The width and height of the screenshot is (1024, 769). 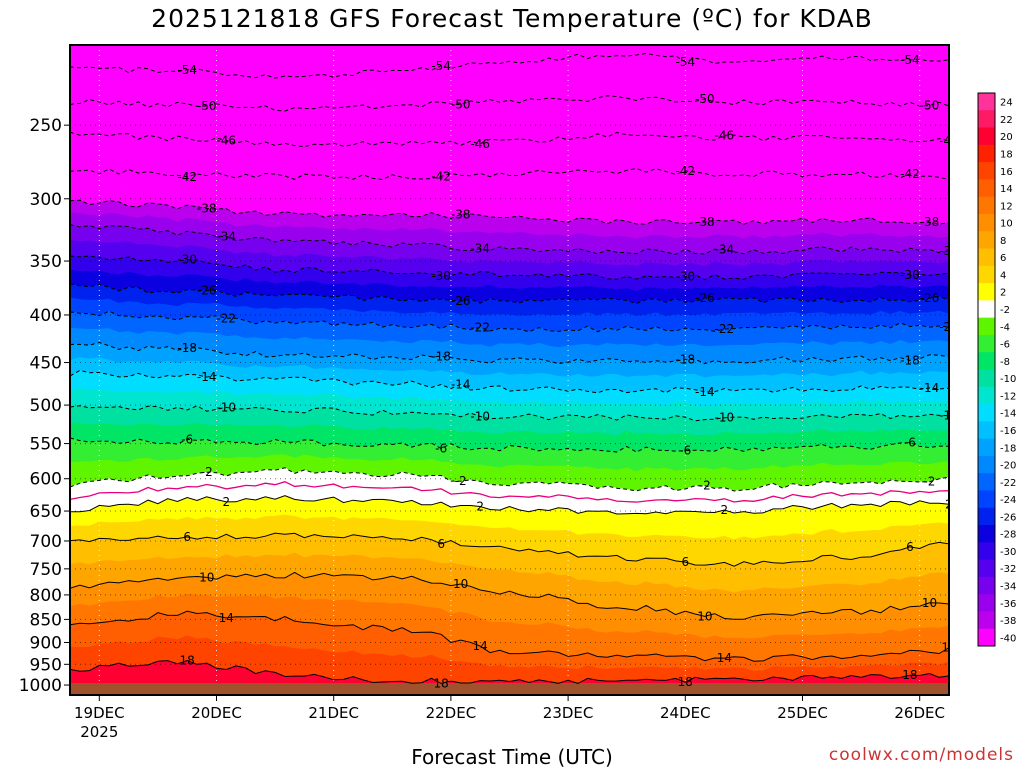 I want to click on colorbar-label: -20, so click(x=1008, y=466).